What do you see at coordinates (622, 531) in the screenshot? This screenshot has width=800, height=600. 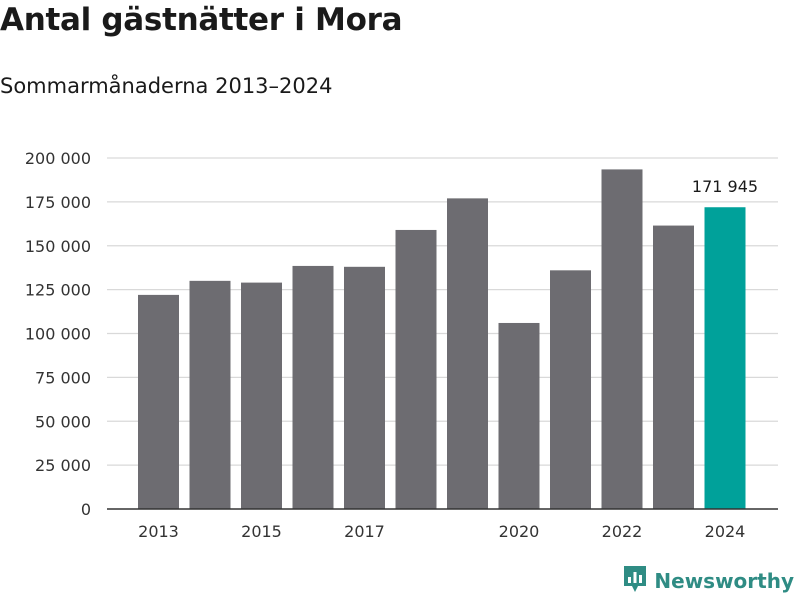 I see `x-tick-label: 2022` at bounding box center [622, 531].